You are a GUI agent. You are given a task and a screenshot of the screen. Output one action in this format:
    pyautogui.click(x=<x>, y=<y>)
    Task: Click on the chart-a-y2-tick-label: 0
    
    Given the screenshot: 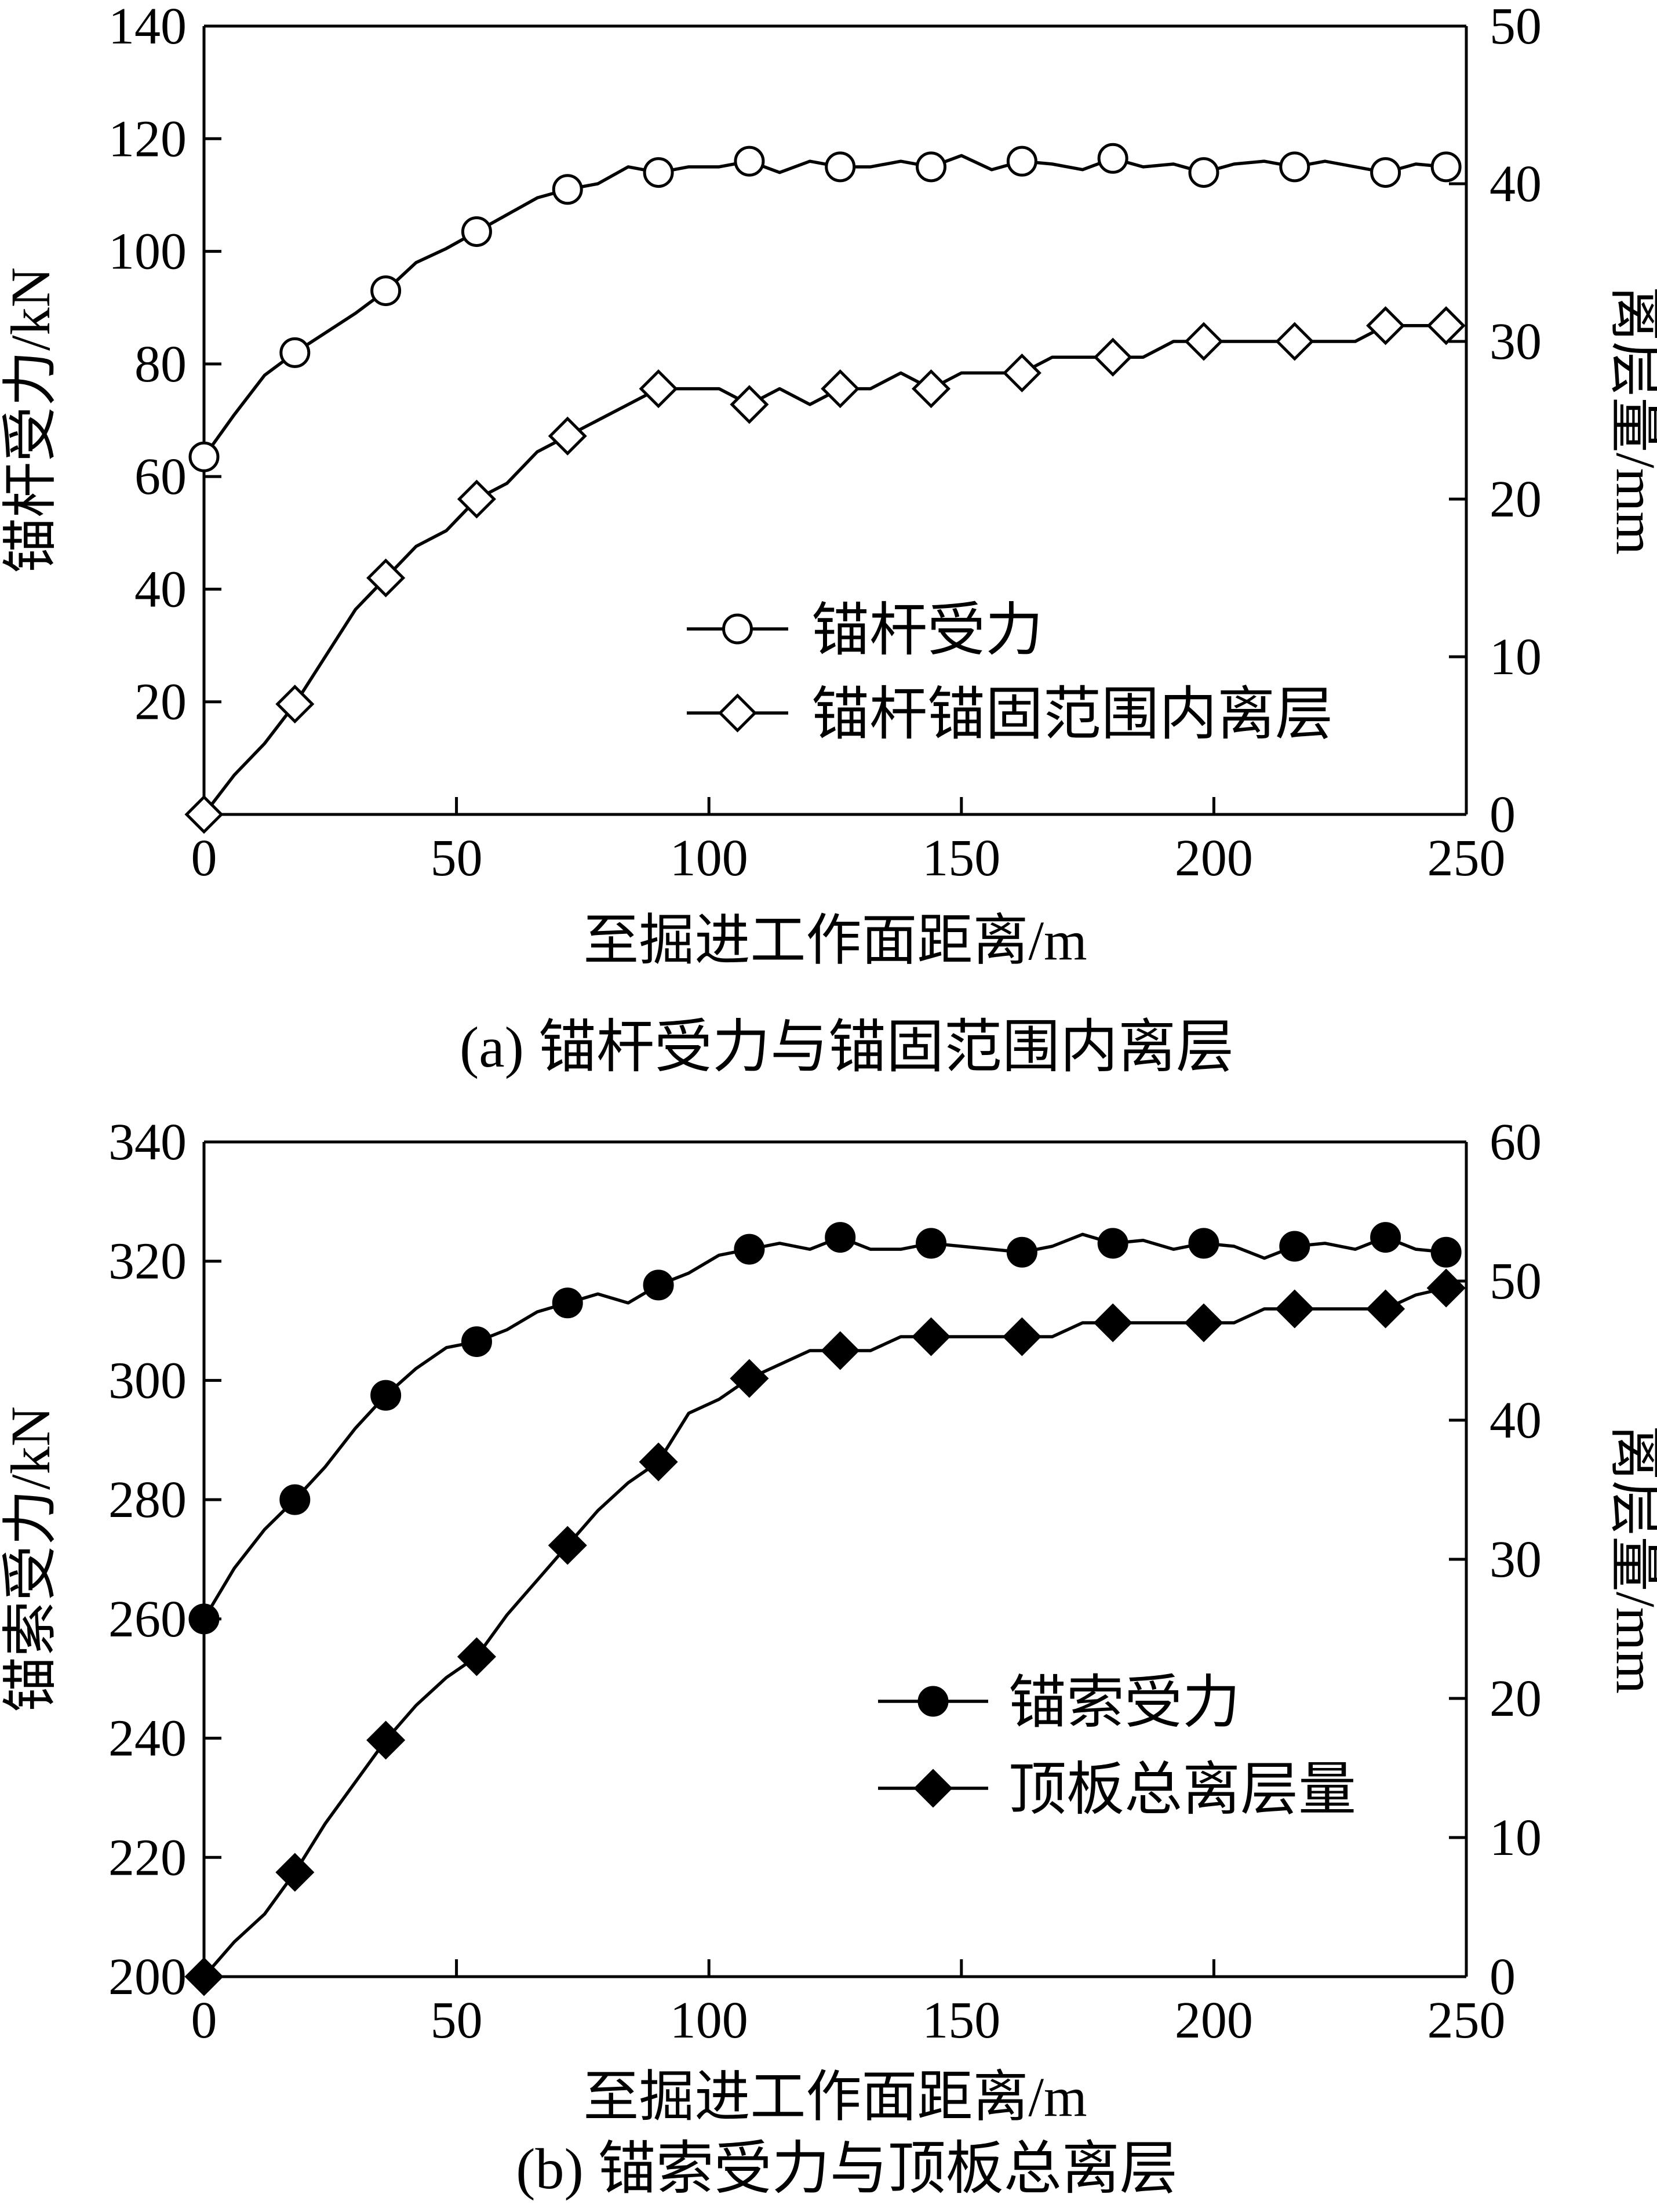 What is the action you would take?
    pyautogui.click(x=1503, y=814)
    